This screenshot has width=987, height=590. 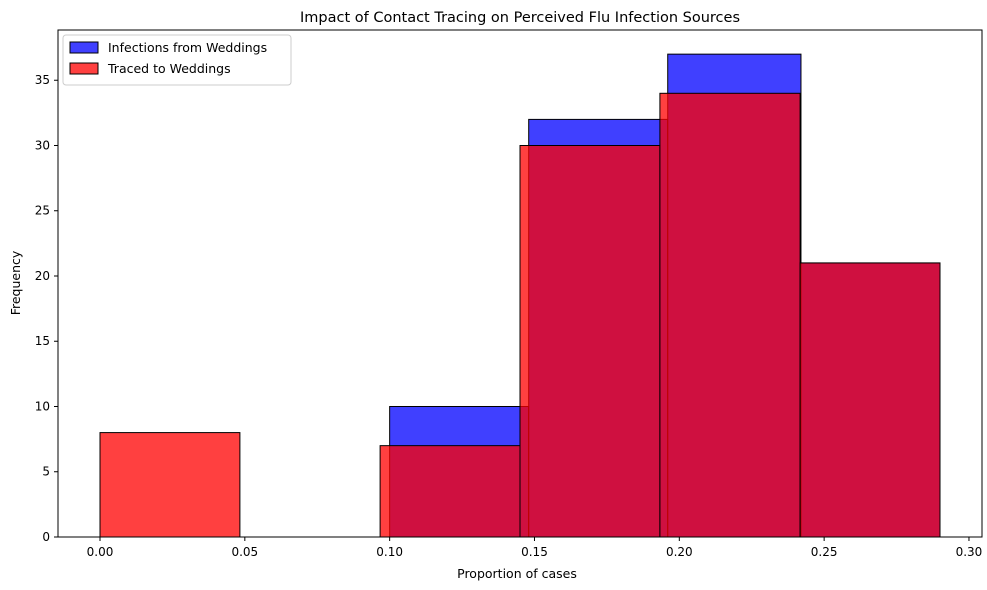 What do you see at coordinates (517, 573) in the screenshot?
I see `x-axis-label: Proportion of cases` at bounding box center [517, 573].